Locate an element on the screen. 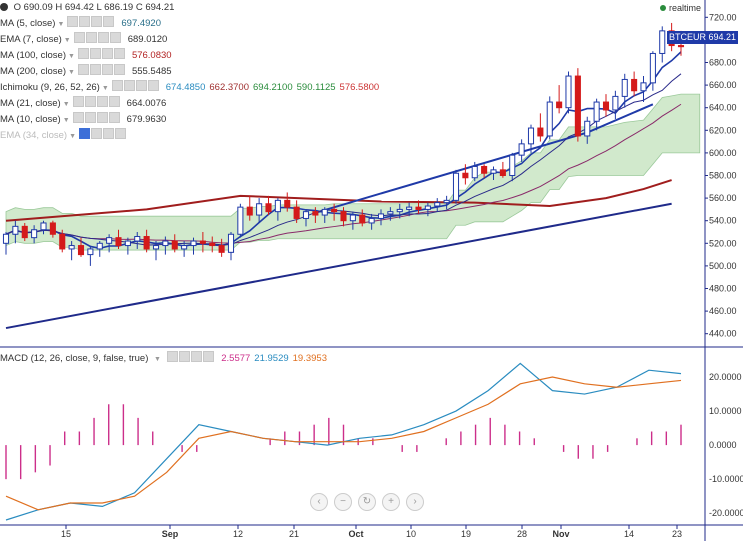 This screenshot has width=743, height=541. legend-row: MA (21, close) ▼ 664.0076 is located at coordinates (83, 103).